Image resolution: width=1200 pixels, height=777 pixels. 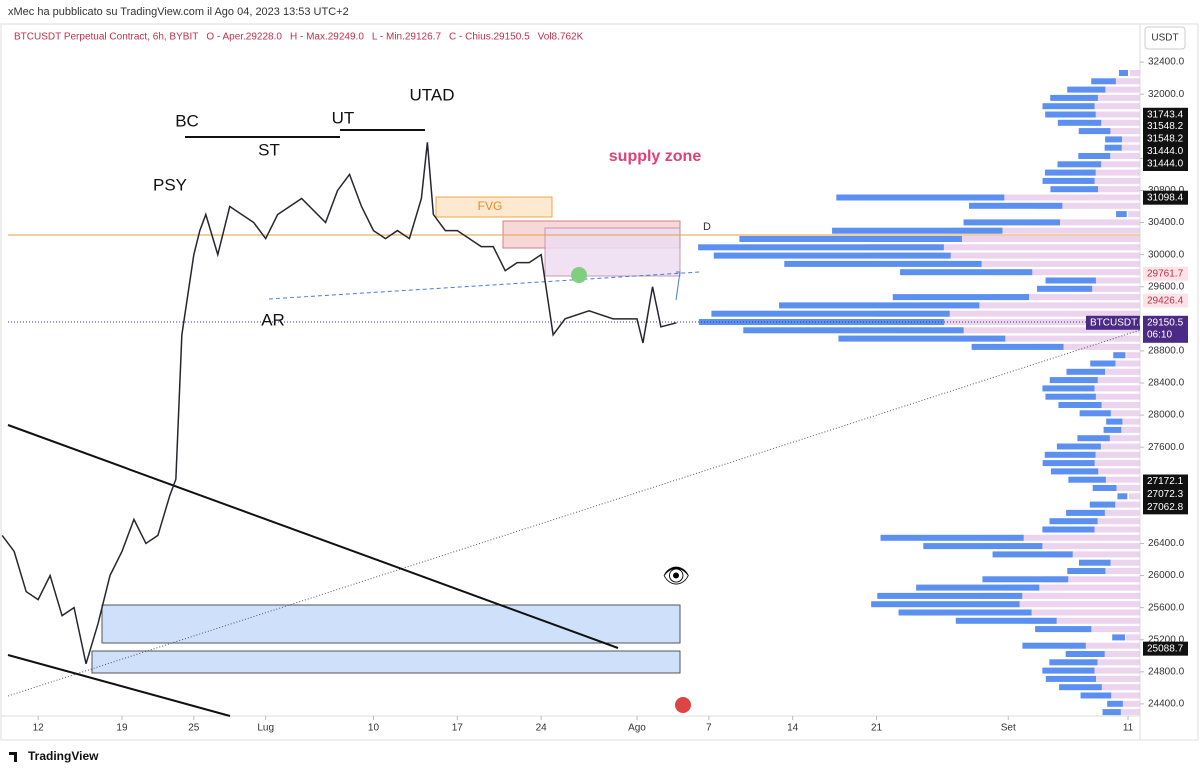 I want to click on currency-button, so click(x=1165, y=38).